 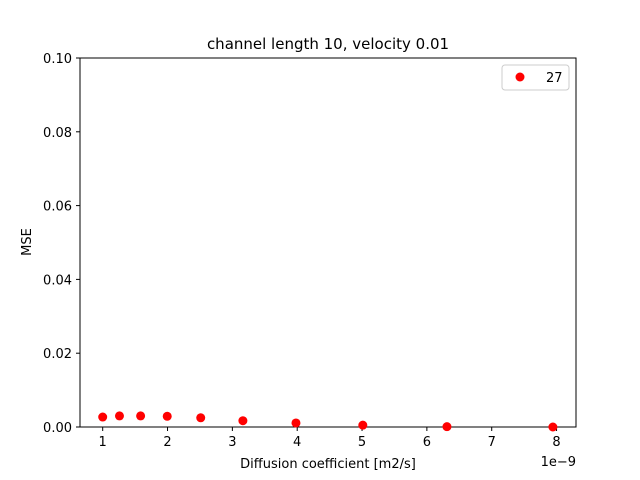 I want to click on x-tick-label: 4, so click(x=297, y=442).